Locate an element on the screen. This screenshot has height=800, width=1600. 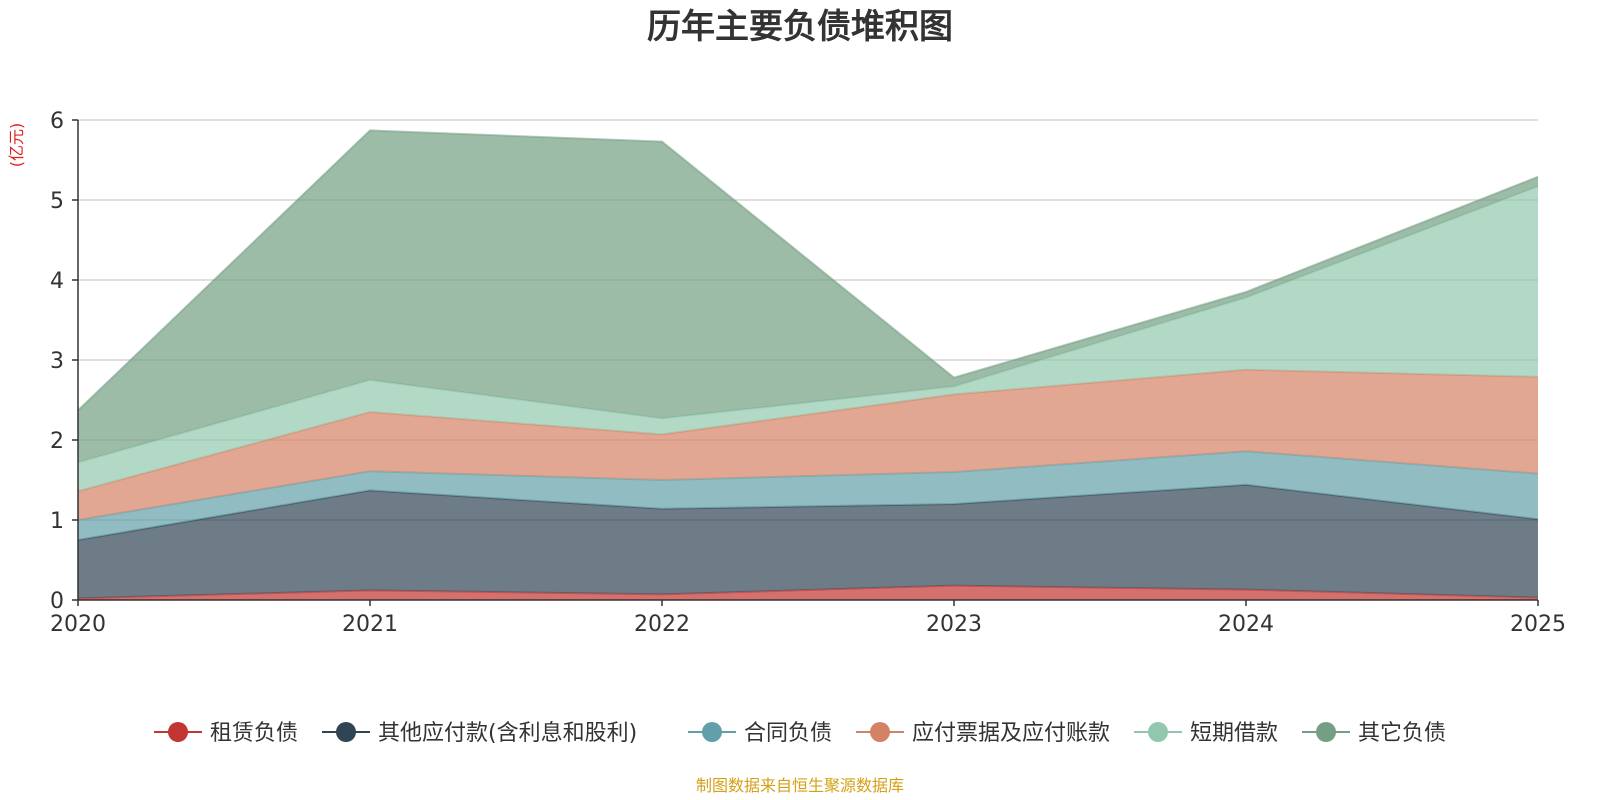
x-tick-label-2025: 2025 is located at coordinates (1538, 624).